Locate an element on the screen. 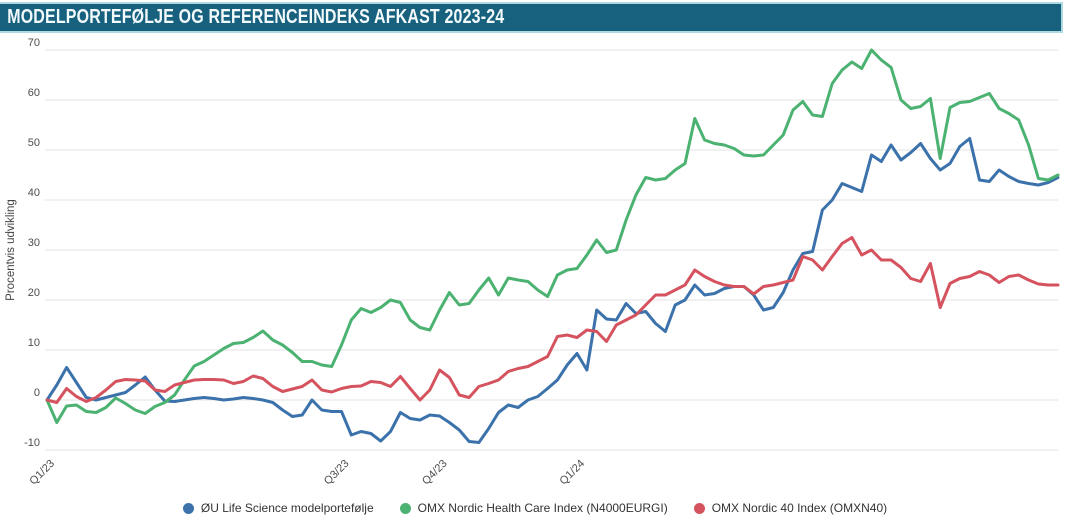  x-tick-label: Q1/23 is located at coordinates (42, 473).